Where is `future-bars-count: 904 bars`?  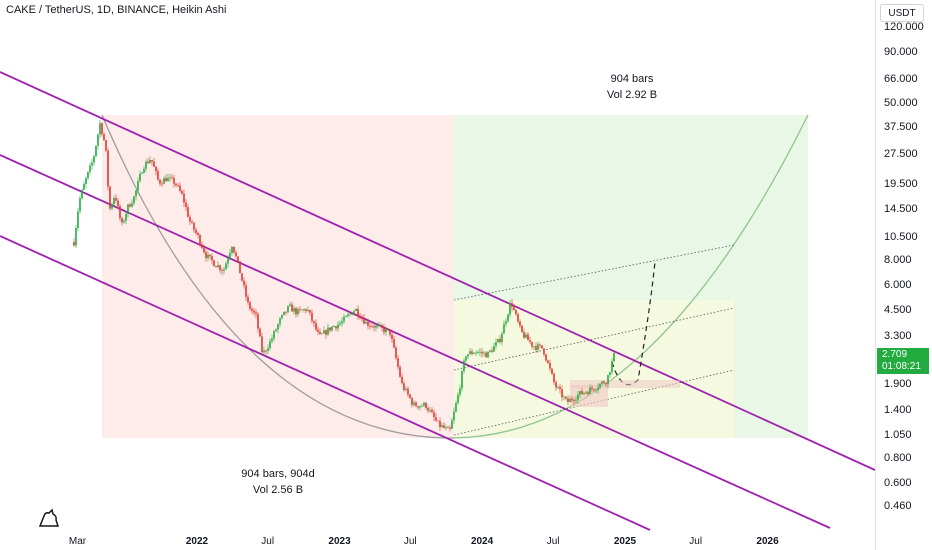 future-bars-count: 904 bars is located at coordinates (632, 79).